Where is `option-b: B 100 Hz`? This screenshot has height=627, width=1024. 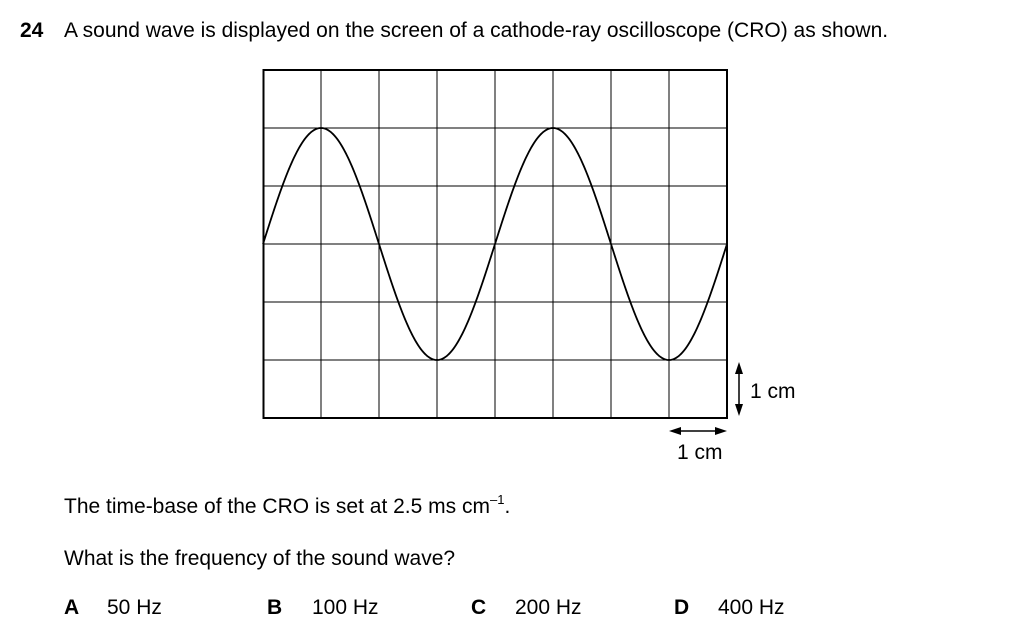 option-b: B 100 Hz is located at coordinates (323, 608).